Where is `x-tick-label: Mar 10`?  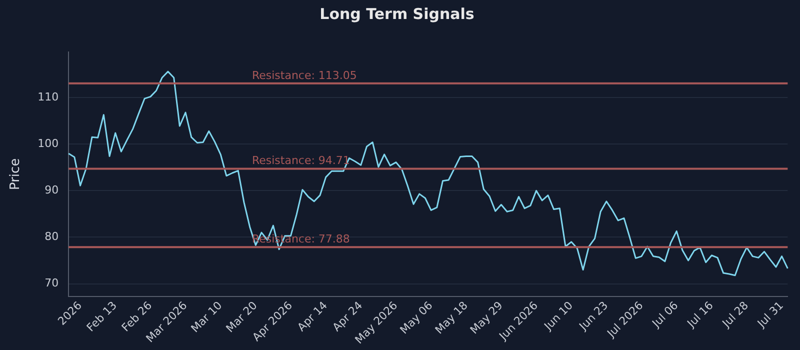 x-tick-label: Mar 10 is located at coordinates (206, 317).